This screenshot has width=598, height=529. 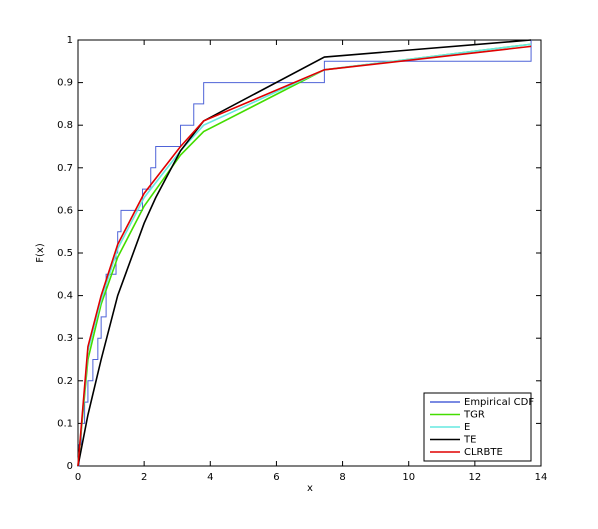 I want to click on legend-label: CLRBTE, so click(x=483, y=452).